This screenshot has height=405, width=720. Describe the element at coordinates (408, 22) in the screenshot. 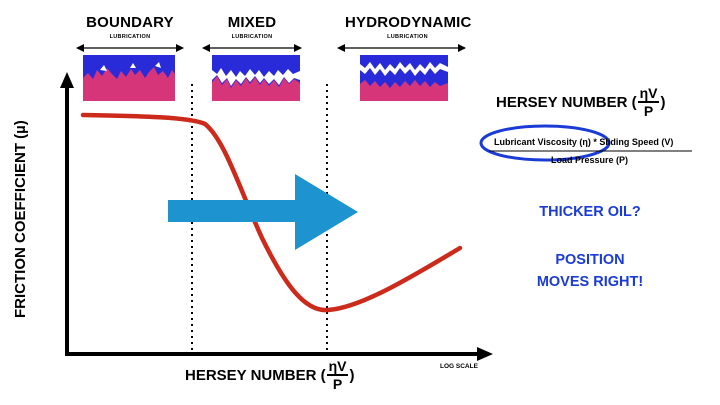

I see `regime-title-hydrodynamic: HYDRODYNAMIC` at that location.